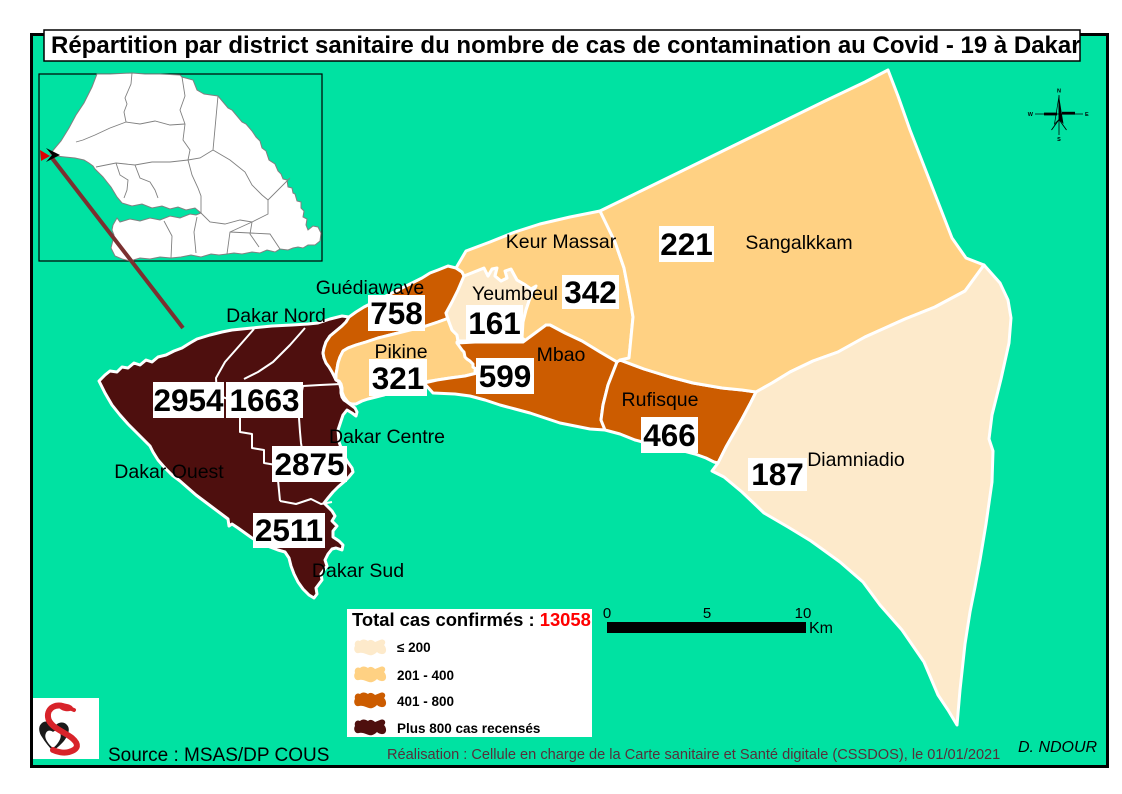  What do you see at coordinates (400, 352) in the screenshot?
I see `svg-text: Pikine` at bounding box center [400, 352].